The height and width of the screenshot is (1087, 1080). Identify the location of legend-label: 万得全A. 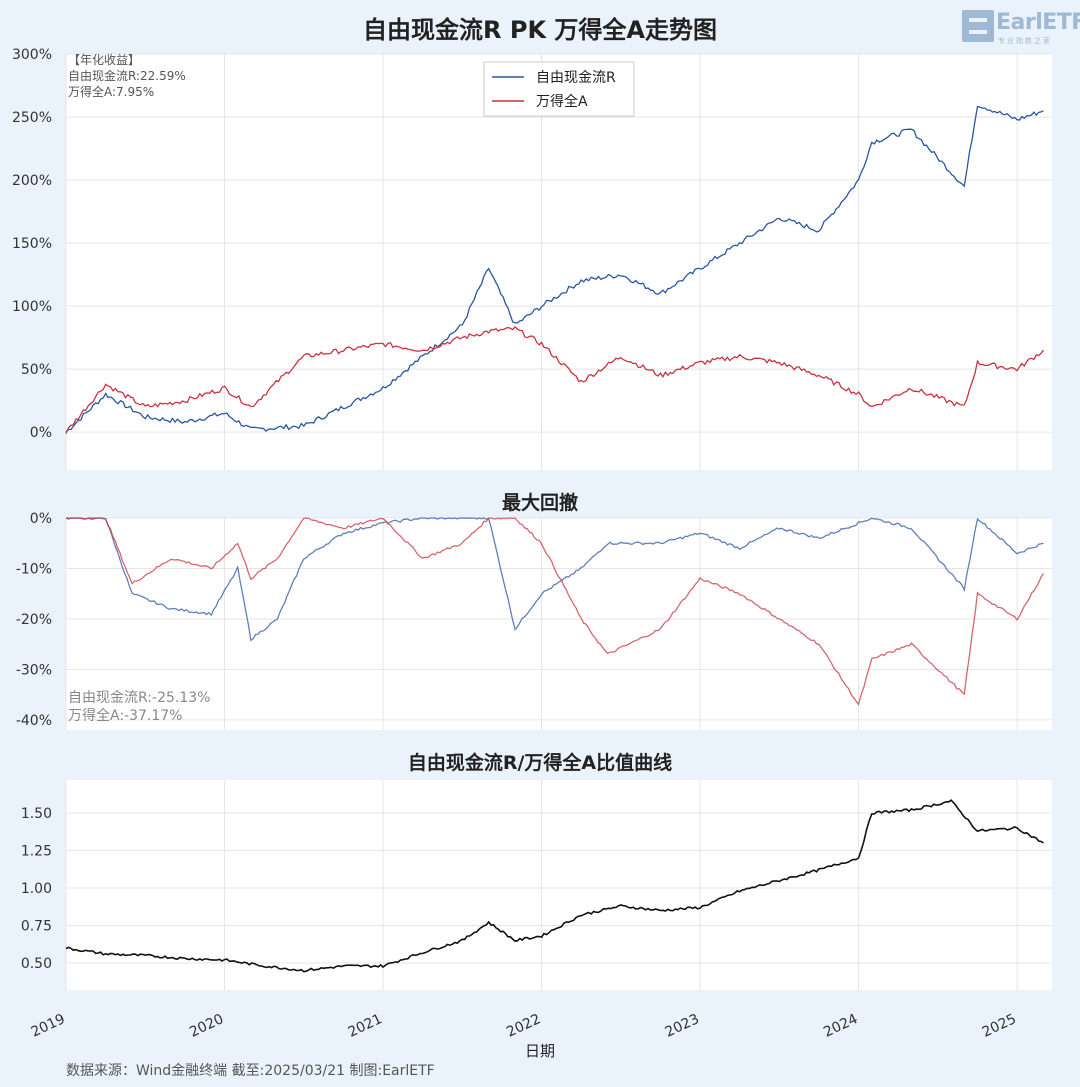
(562, 101).